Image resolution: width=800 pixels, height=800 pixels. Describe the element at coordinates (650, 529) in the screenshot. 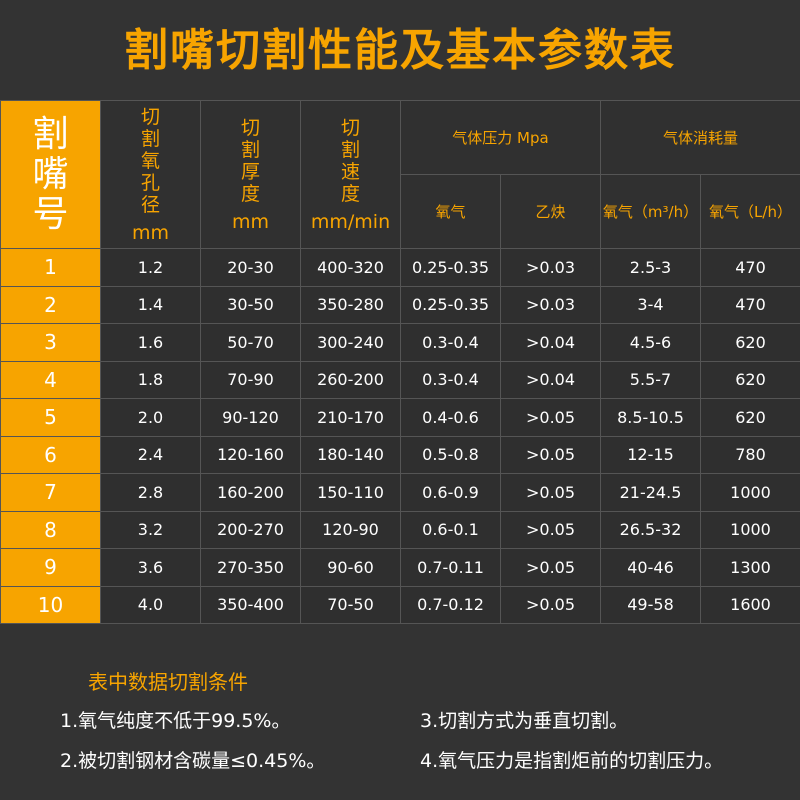

I see `table-cell: 26.5-32` at that location.